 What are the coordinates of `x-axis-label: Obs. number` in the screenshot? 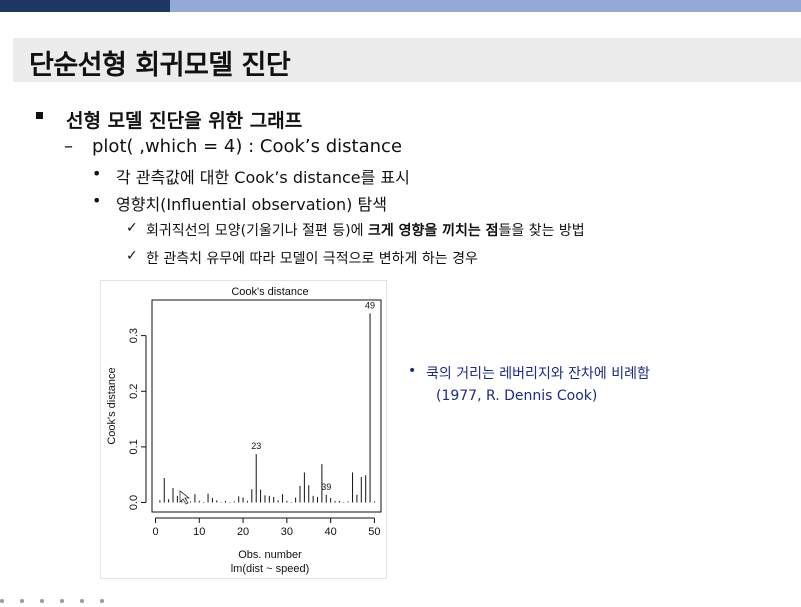 It's located at (270, 555).